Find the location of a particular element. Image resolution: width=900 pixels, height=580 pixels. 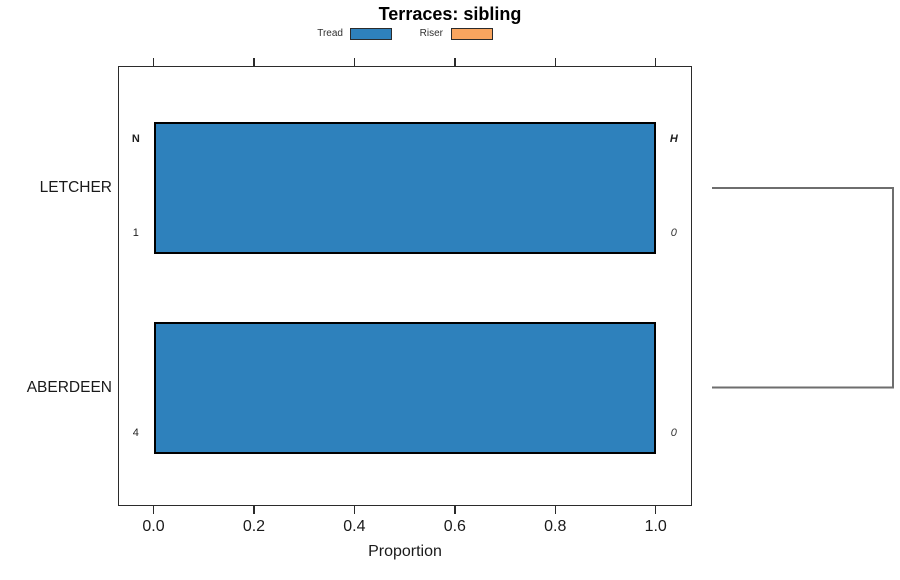

bar-tread-aberdeen is located at coordinates (404, 387).